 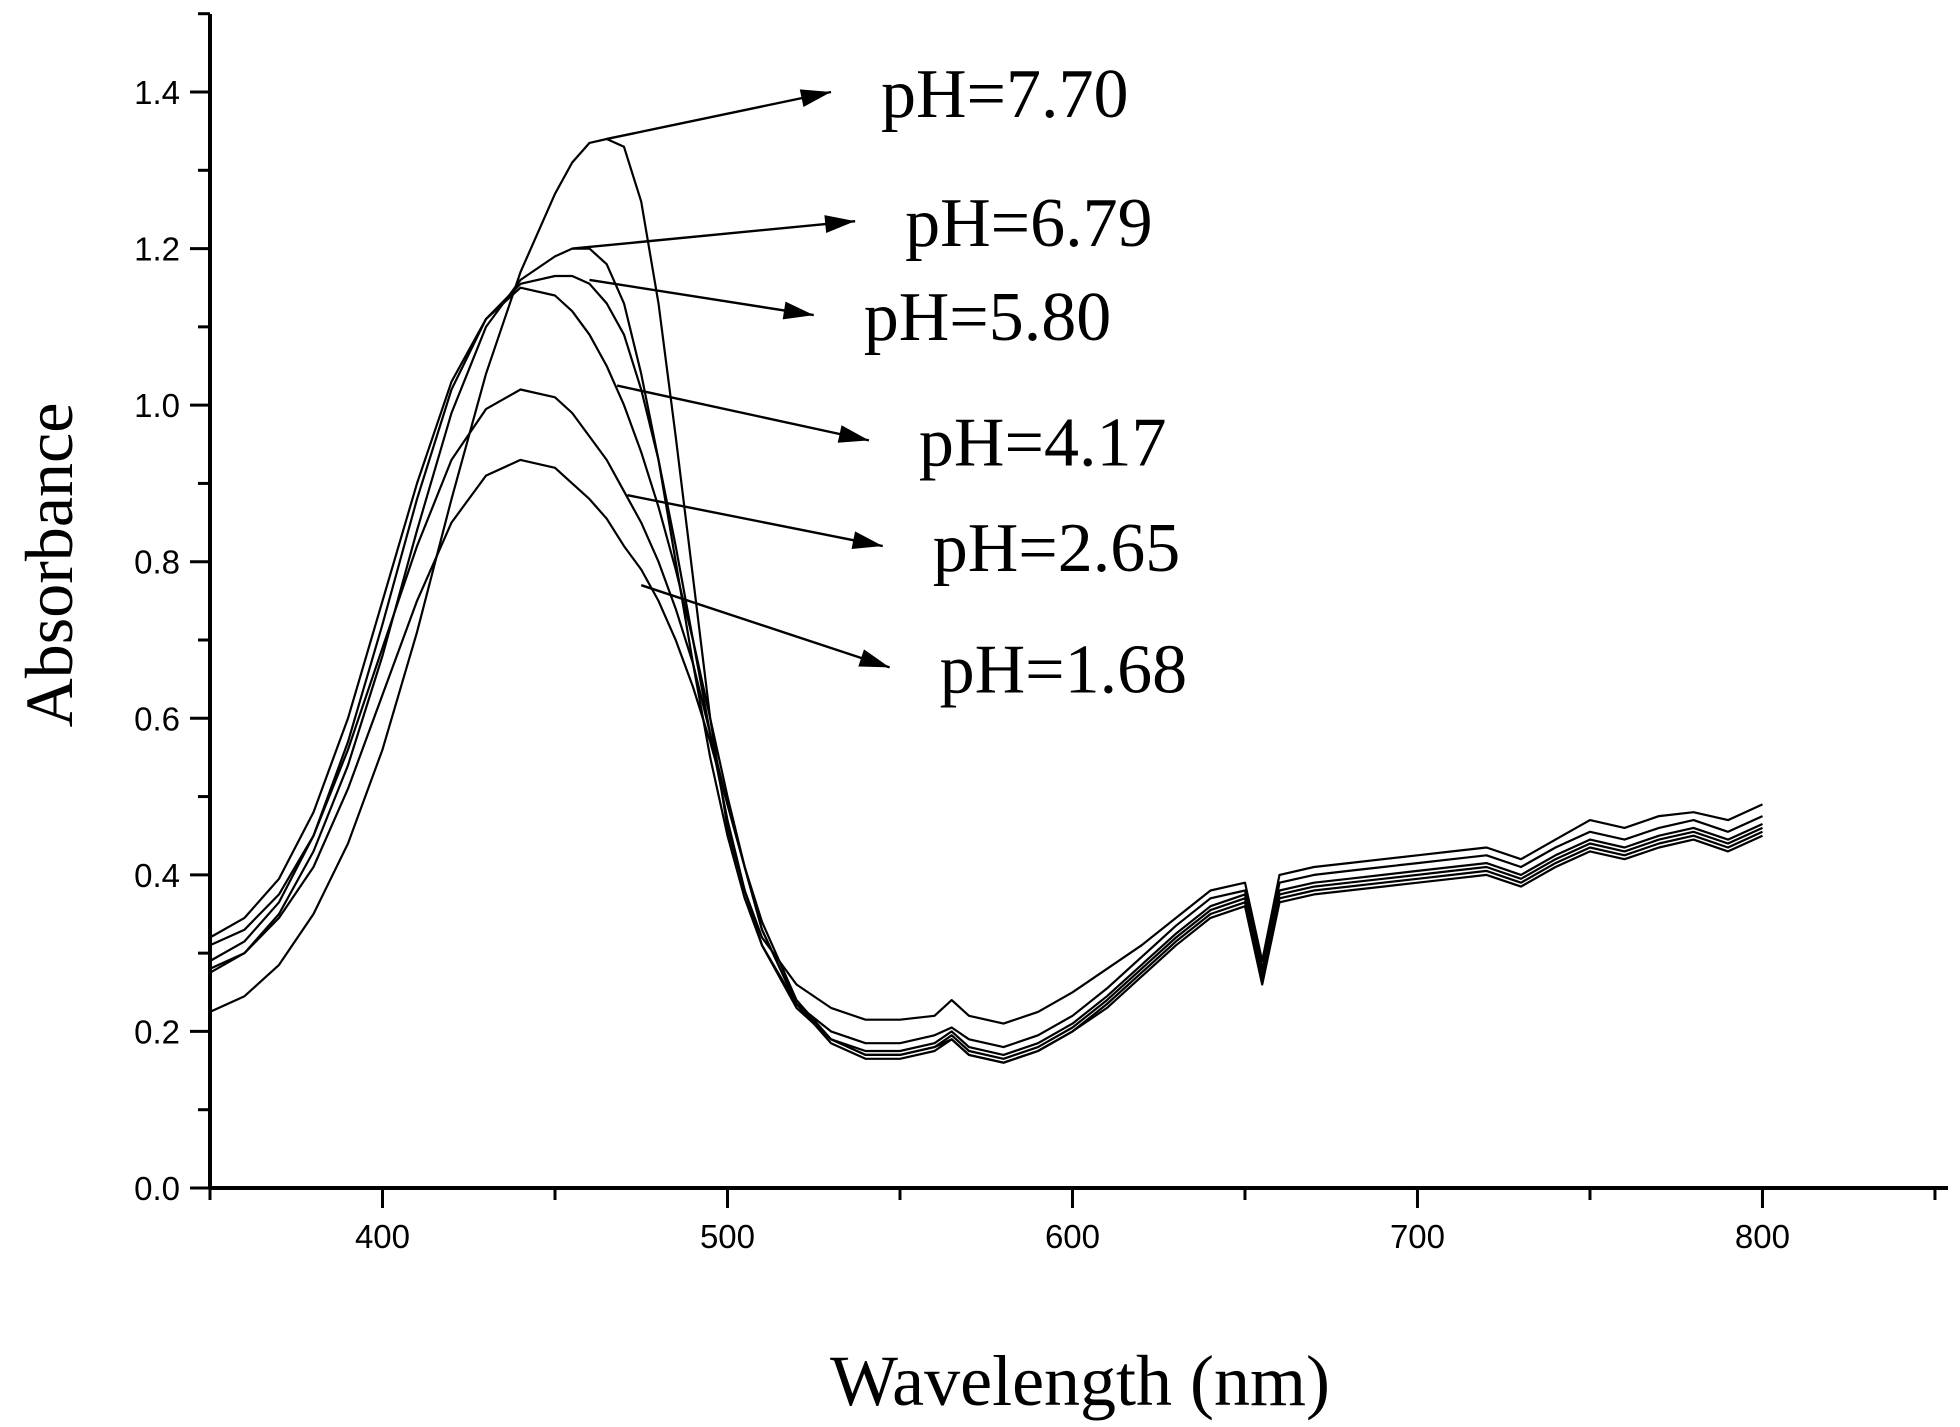 What do you see at coordinates (988, 317) in the screenshot?
I see `annotation-label: pH=5.80` at bounding box center [988, 317].